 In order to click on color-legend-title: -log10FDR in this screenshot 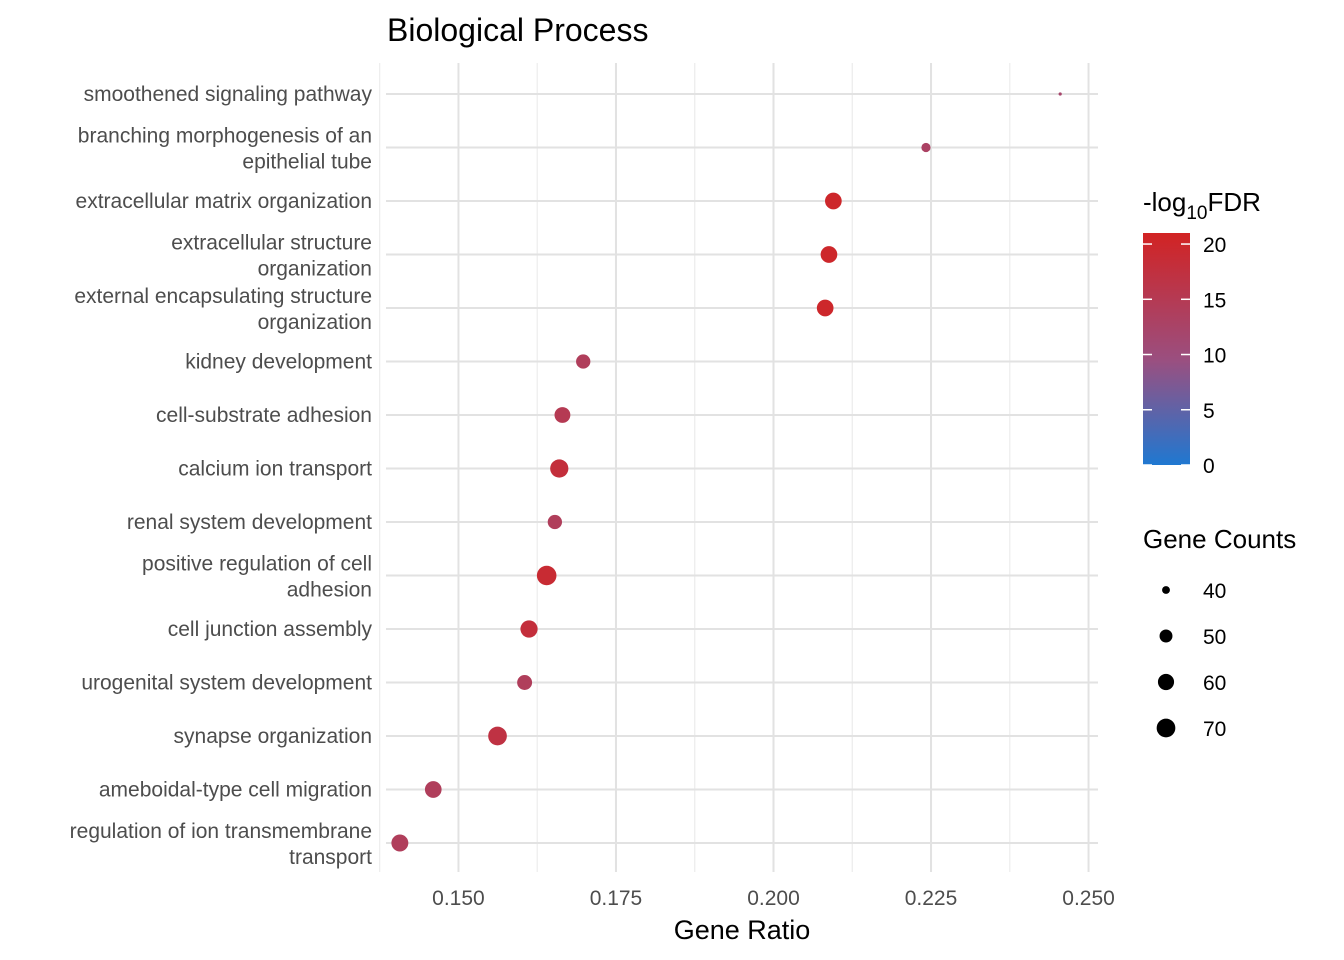, I will do `click(1202, 205)`.